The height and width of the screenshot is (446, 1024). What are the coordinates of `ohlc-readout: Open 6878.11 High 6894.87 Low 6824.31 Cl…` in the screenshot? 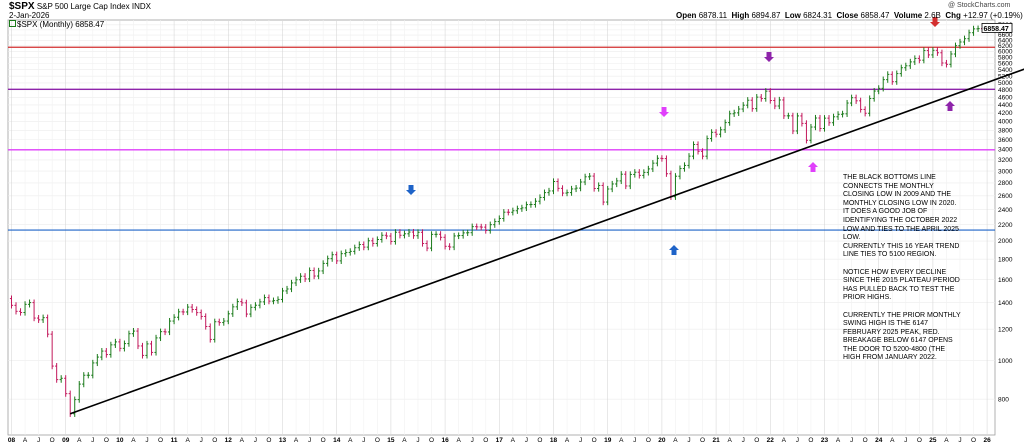 It's located at (849, 16).